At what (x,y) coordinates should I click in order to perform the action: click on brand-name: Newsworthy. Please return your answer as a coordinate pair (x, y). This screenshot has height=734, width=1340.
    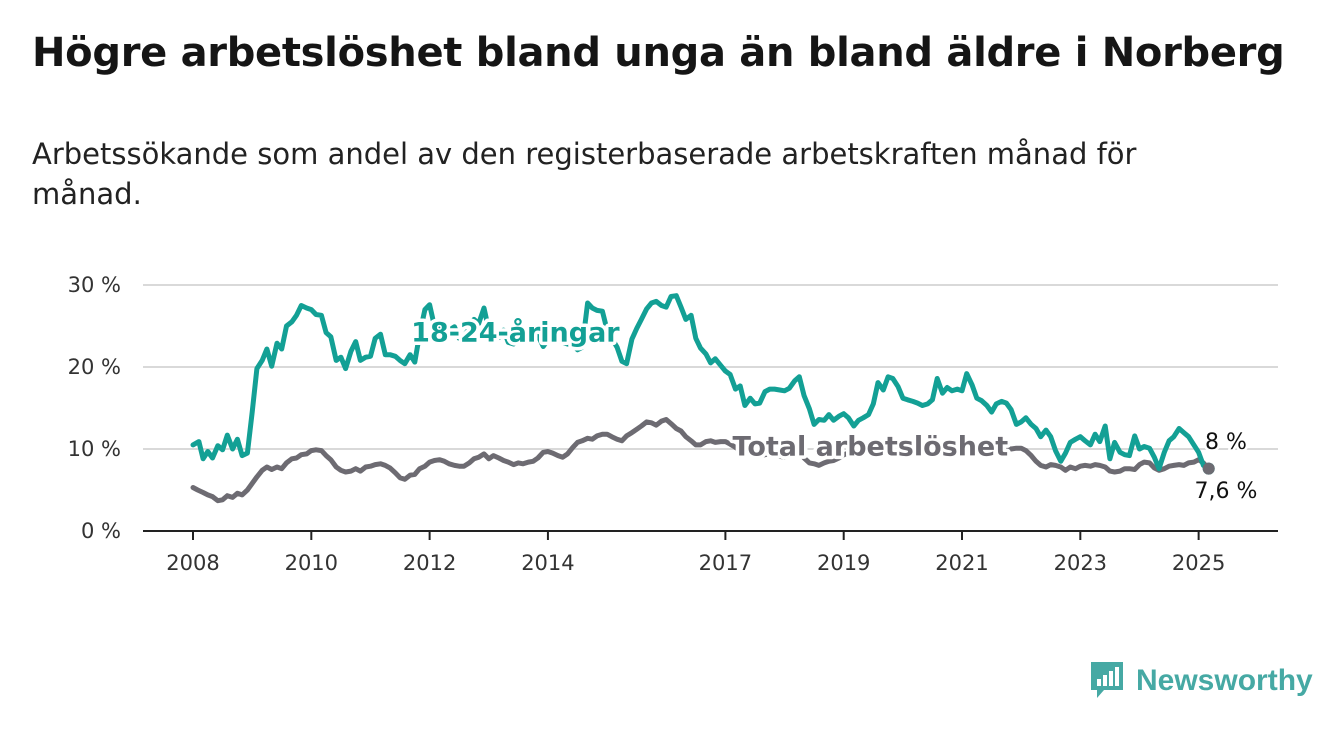
    Looking at the image, I should click on (1224, 680).